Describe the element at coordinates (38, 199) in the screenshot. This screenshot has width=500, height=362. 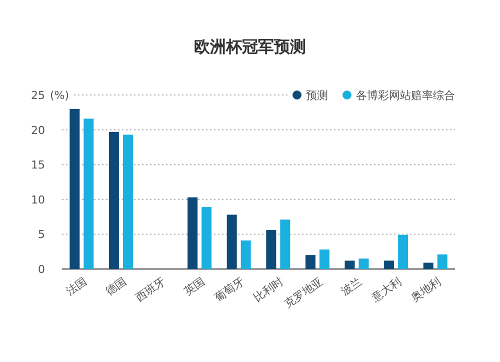
I see `y-tick-label: 10` at that location.